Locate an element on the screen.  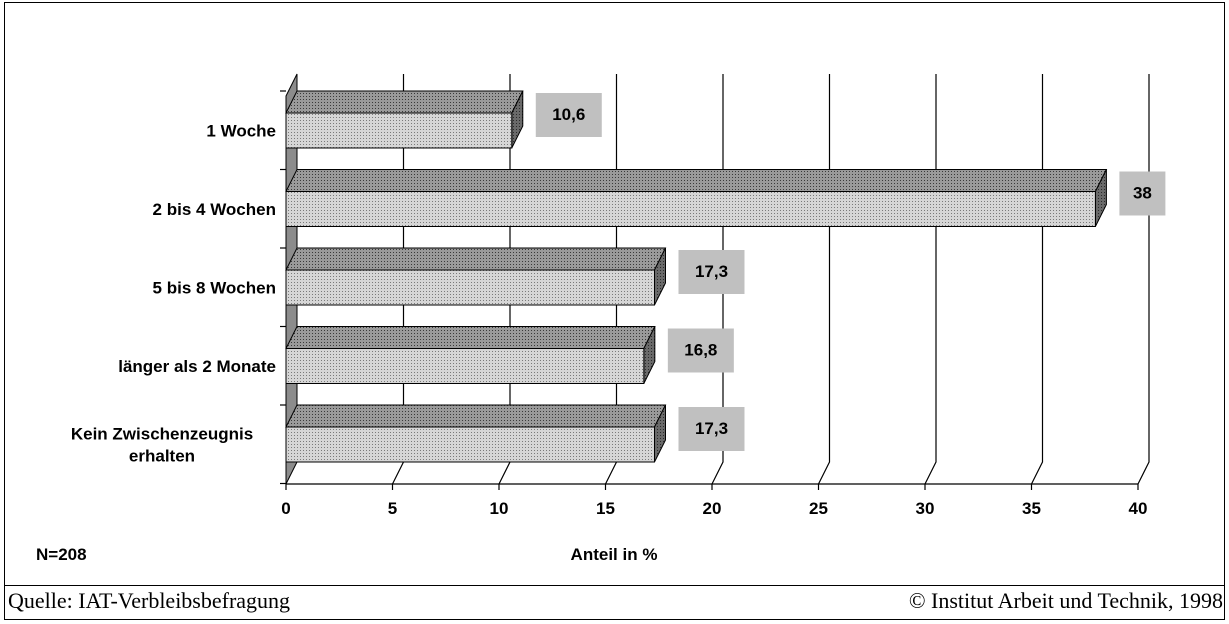
category-label: länger als 2 Monate is located at coordinates (197, 366).